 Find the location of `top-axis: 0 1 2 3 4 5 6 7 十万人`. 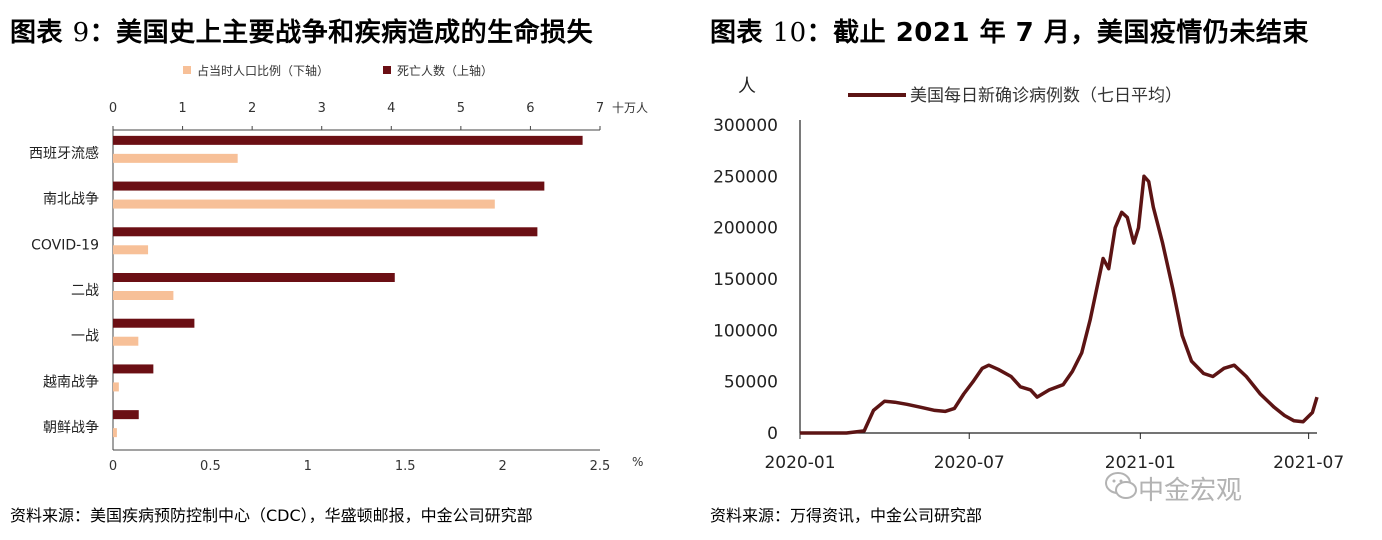

top-axis: 0 1 2 3 4 5 6 7 十万人 is located at coordinates (378, 116).